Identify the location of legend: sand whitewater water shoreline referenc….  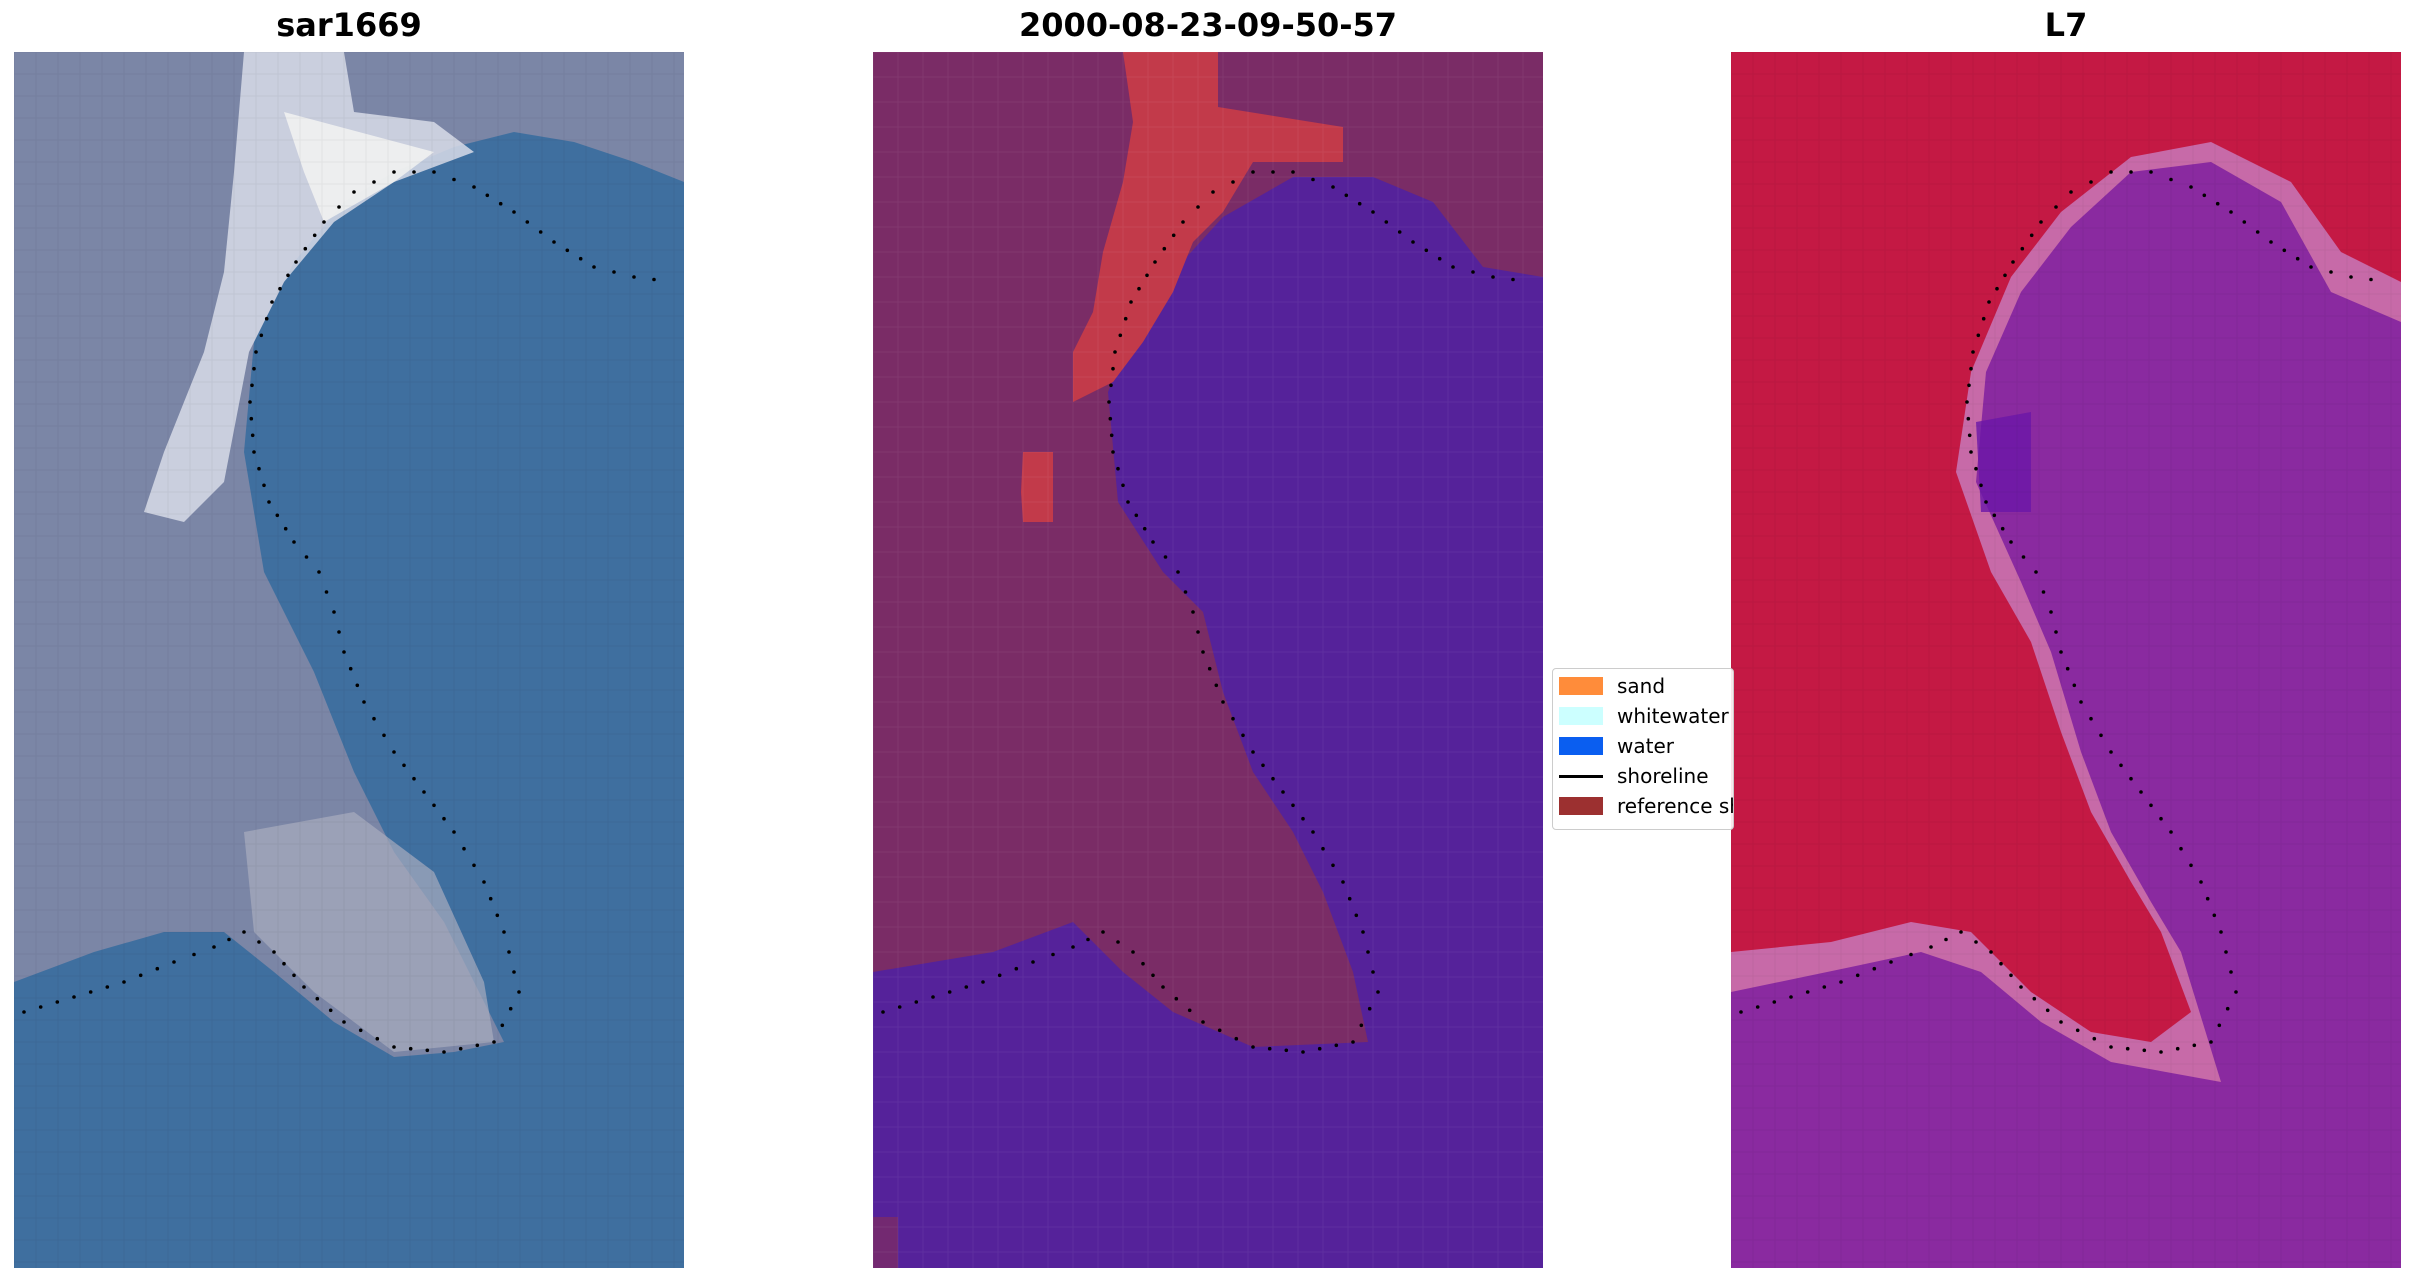
(1643, 749).